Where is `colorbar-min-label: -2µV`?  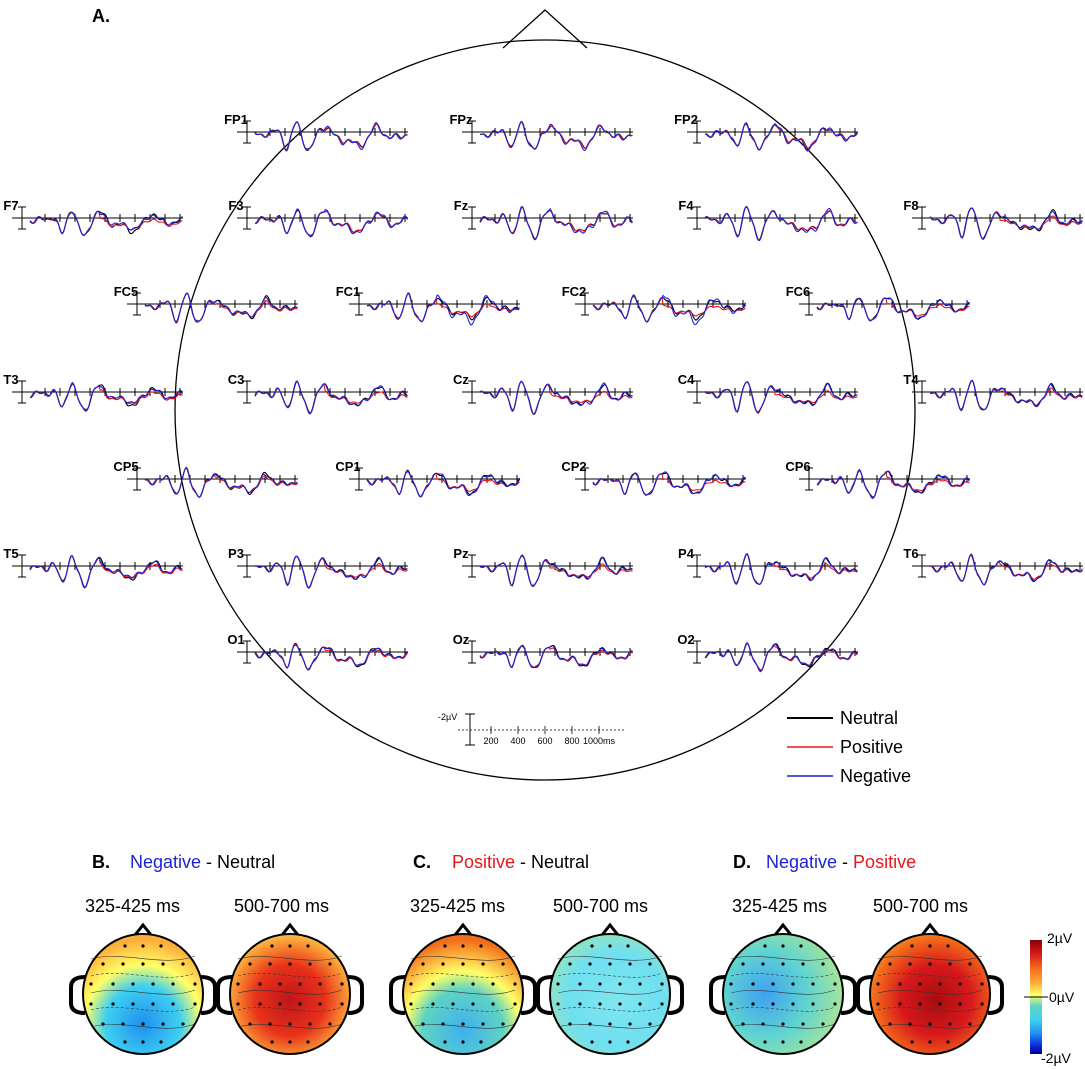
colorbar-min-label: -2µV is located at coordinates (1056, 1058).